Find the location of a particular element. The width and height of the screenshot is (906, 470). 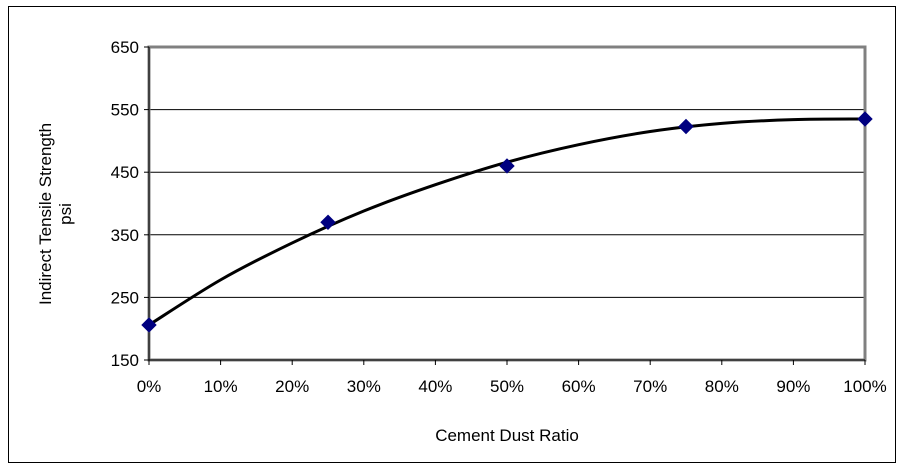

x-tick-label: 50% is located at coordinates (507, 386).